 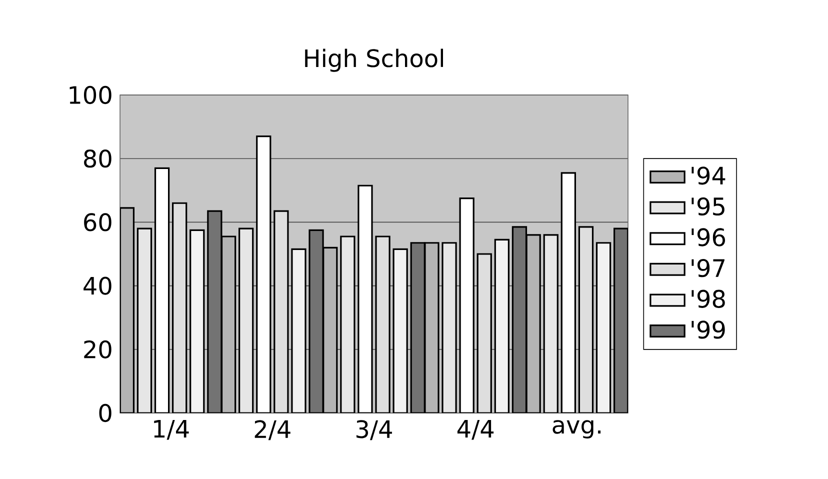 What do you see at coordinates (709, 237) in the screenshot?
I see `legend-label: '96` at bounding box center [709, 237].